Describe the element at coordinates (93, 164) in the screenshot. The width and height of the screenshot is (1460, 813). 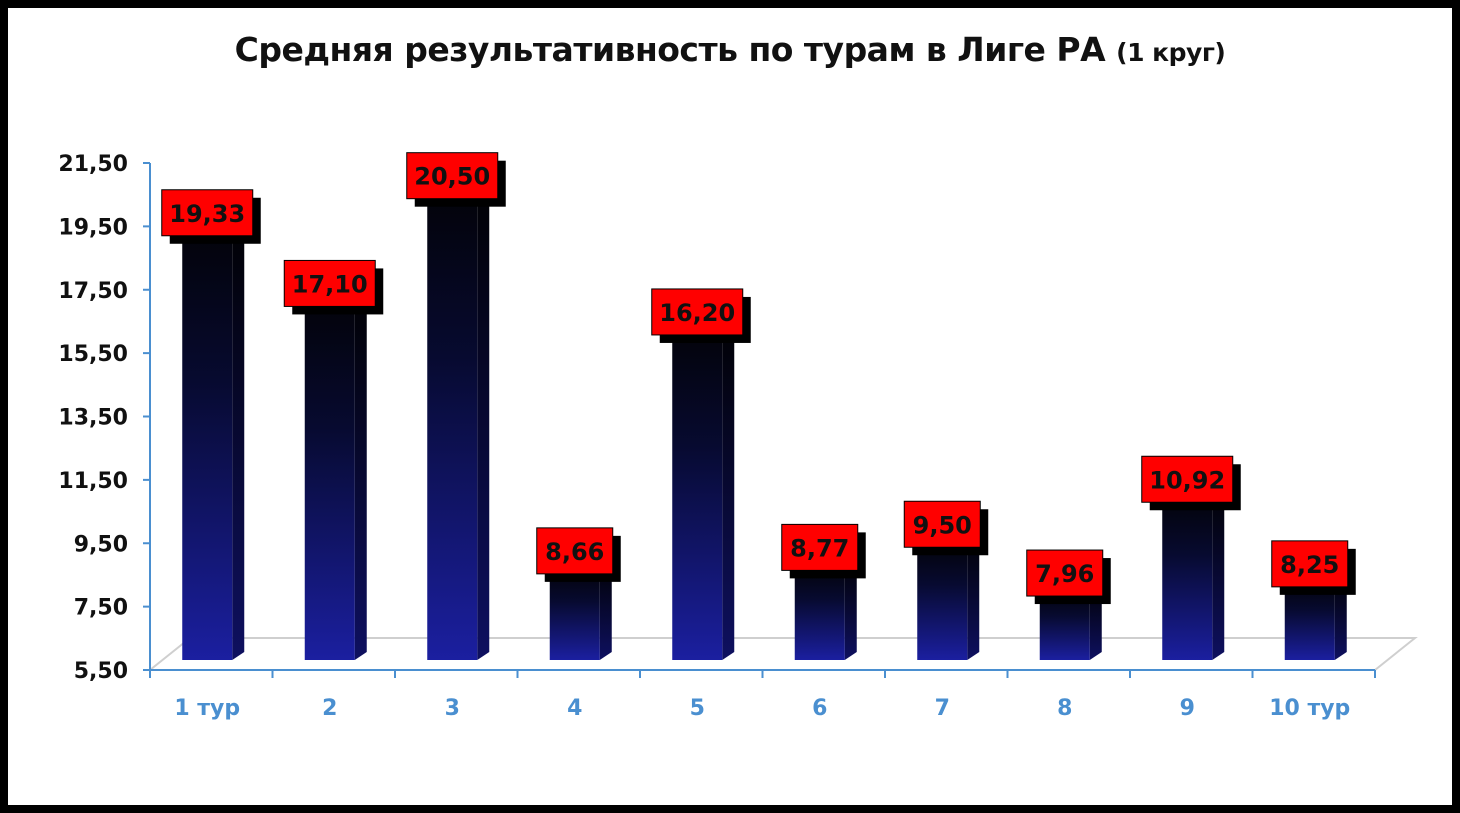
I see `y-tick-label: 21,50` at that location.